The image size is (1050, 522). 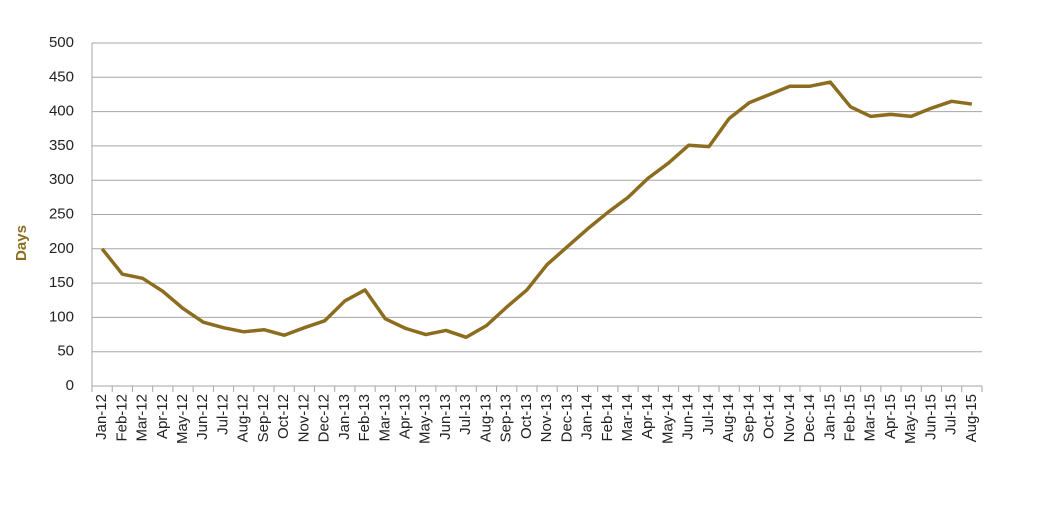 I want to click on x-tick-label: Aug-14, so click(x=728, y=418).